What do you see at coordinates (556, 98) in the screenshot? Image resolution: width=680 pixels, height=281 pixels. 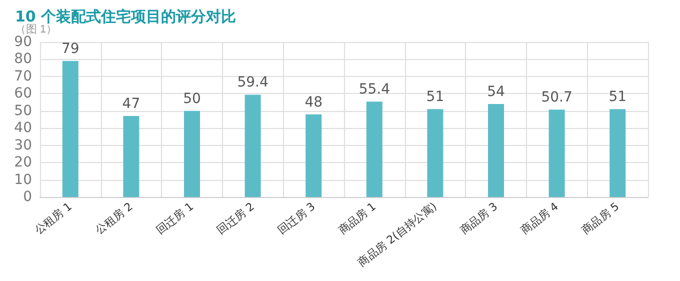 I see `data-label: 50.7` at bounding box center [556, 98].